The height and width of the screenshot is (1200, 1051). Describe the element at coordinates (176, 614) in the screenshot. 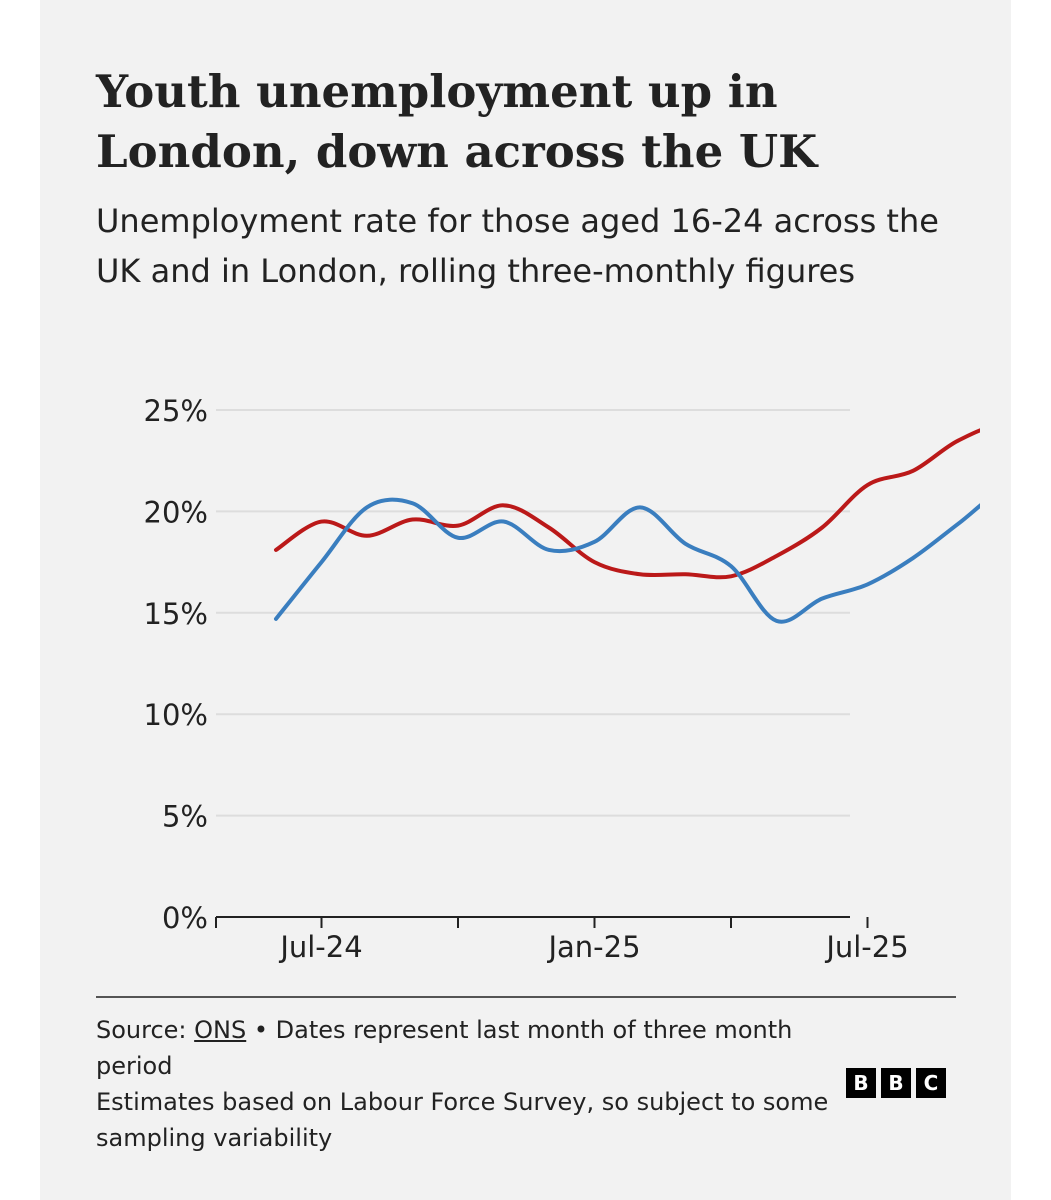

I see `y-tick-label: 15%` at that location.